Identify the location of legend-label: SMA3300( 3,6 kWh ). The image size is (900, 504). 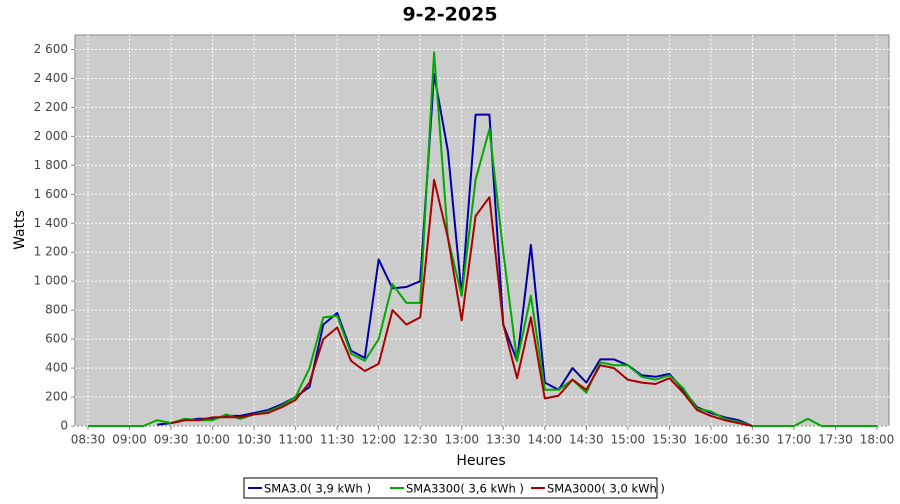
(465, 489).